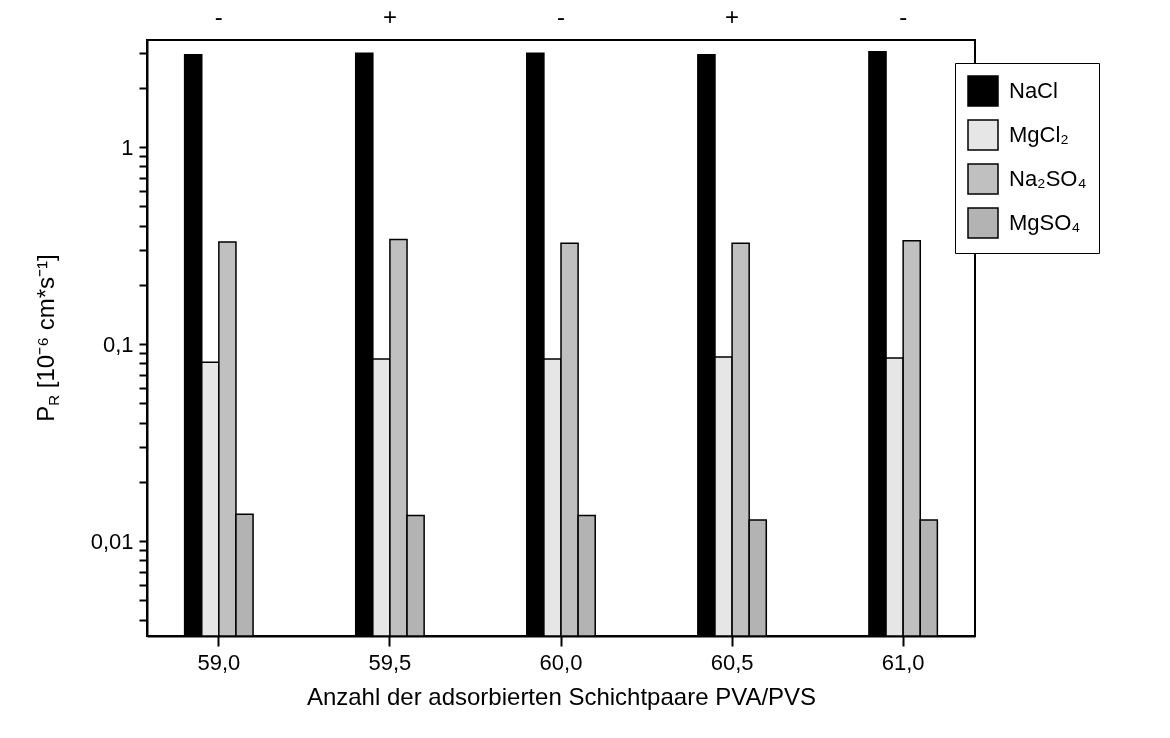 This screenshot has width=1170, height=738. What do you see at coordinates (219, 662) in the screenshot?
I see `x-tick-label: 59,0` at bounding box center [219, 662].